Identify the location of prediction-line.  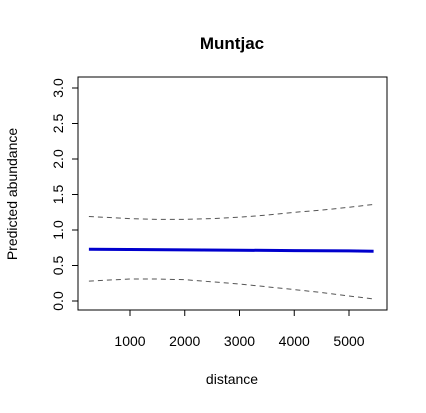
(231, 250).